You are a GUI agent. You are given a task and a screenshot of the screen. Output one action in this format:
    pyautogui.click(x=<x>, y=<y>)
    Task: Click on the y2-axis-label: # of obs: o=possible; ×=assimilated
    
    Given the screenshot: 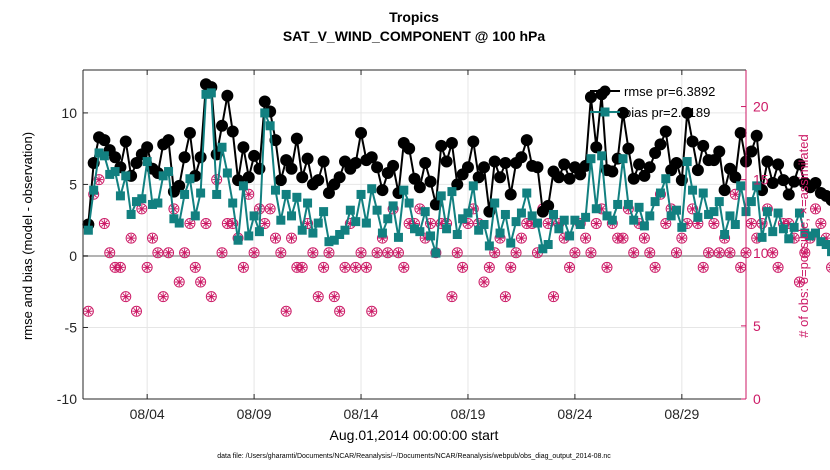 What is the action you would take?
    pyautogui.click(x=803, y=235)
    